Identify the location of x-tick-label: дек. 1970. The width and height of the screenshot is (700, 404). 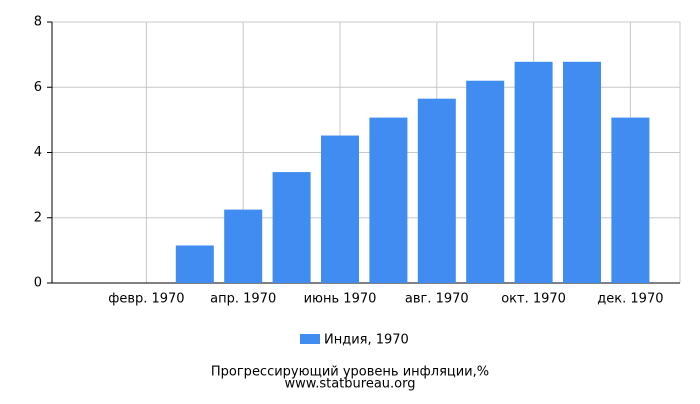
(630, 299).